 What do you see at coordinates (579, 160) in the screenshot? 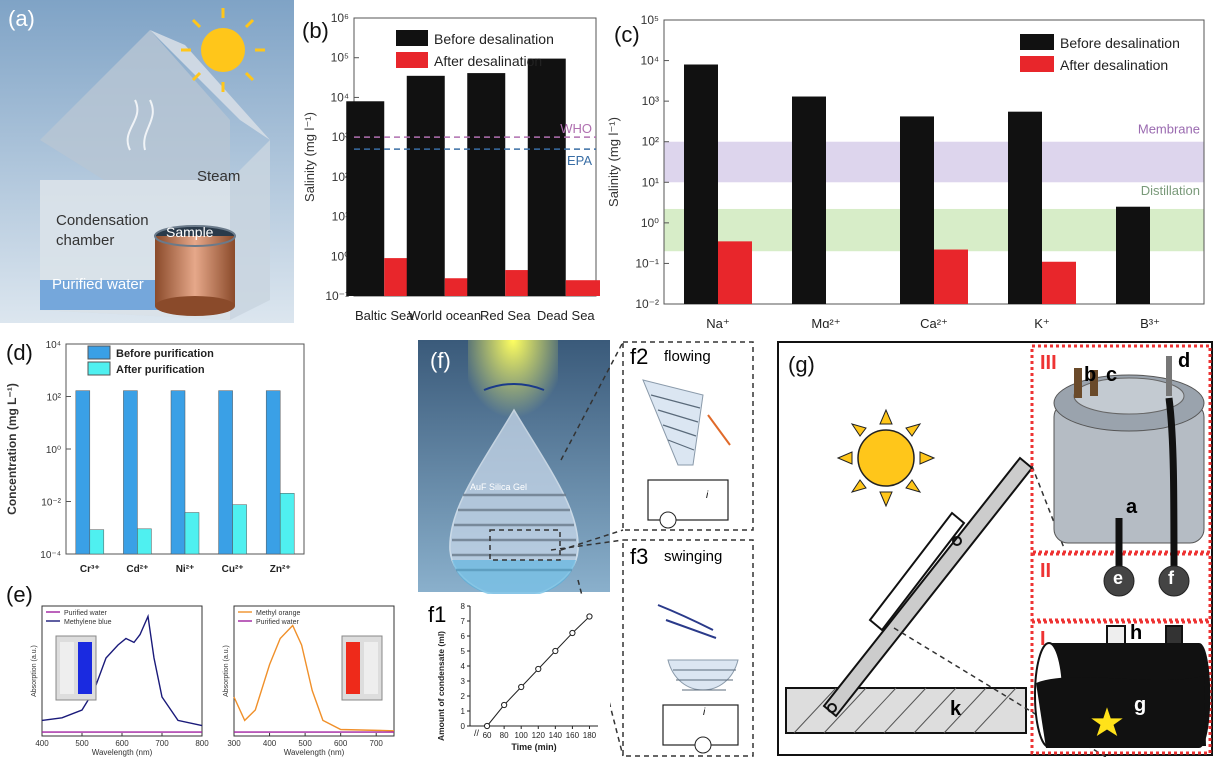
I see `ref-line-label-1: EPA` at bounding box center [579, 160].